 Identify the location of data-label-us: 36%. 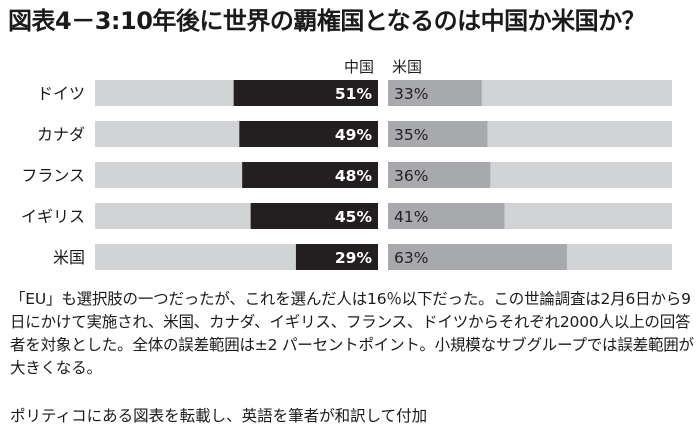
(411, 176).